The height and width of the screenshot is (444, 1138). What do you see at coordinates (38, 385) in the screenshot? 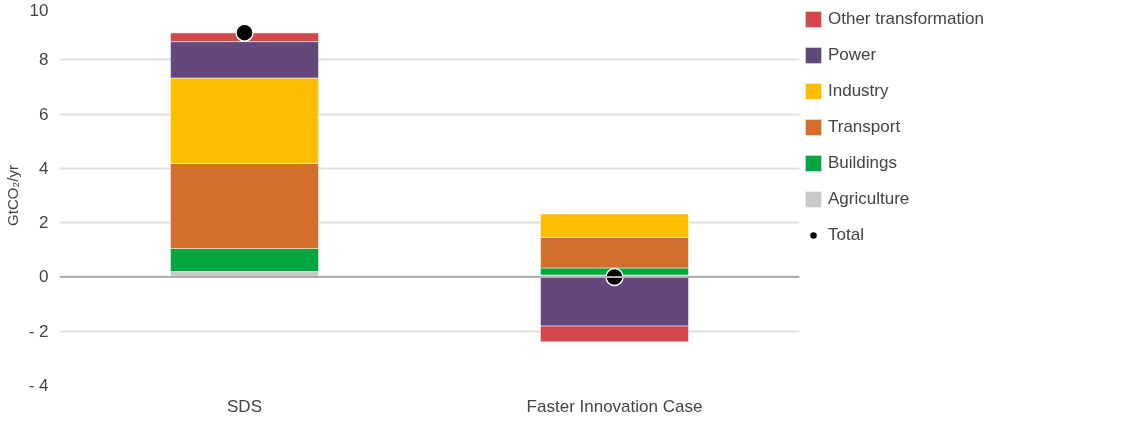
I see `y-tick-label: - 4` at bounding box center [38, 385].